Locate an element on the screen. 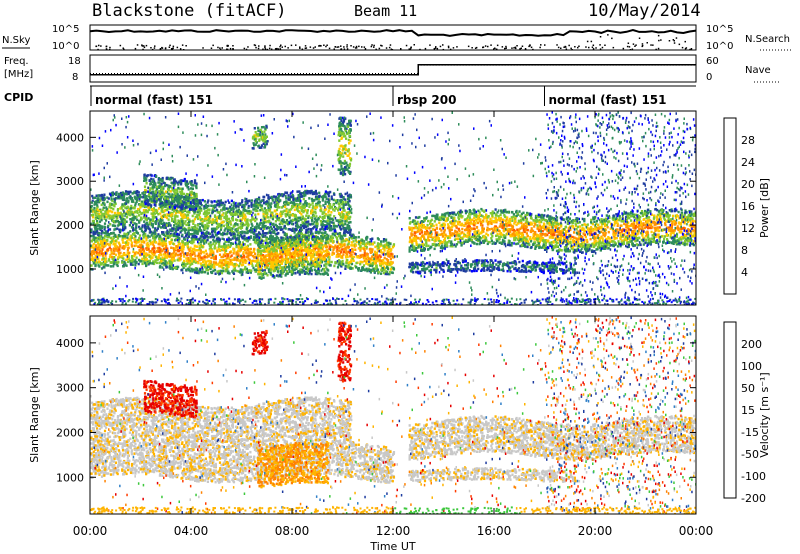  nsky-label: N.Sky is located at coordinates (16, 40).